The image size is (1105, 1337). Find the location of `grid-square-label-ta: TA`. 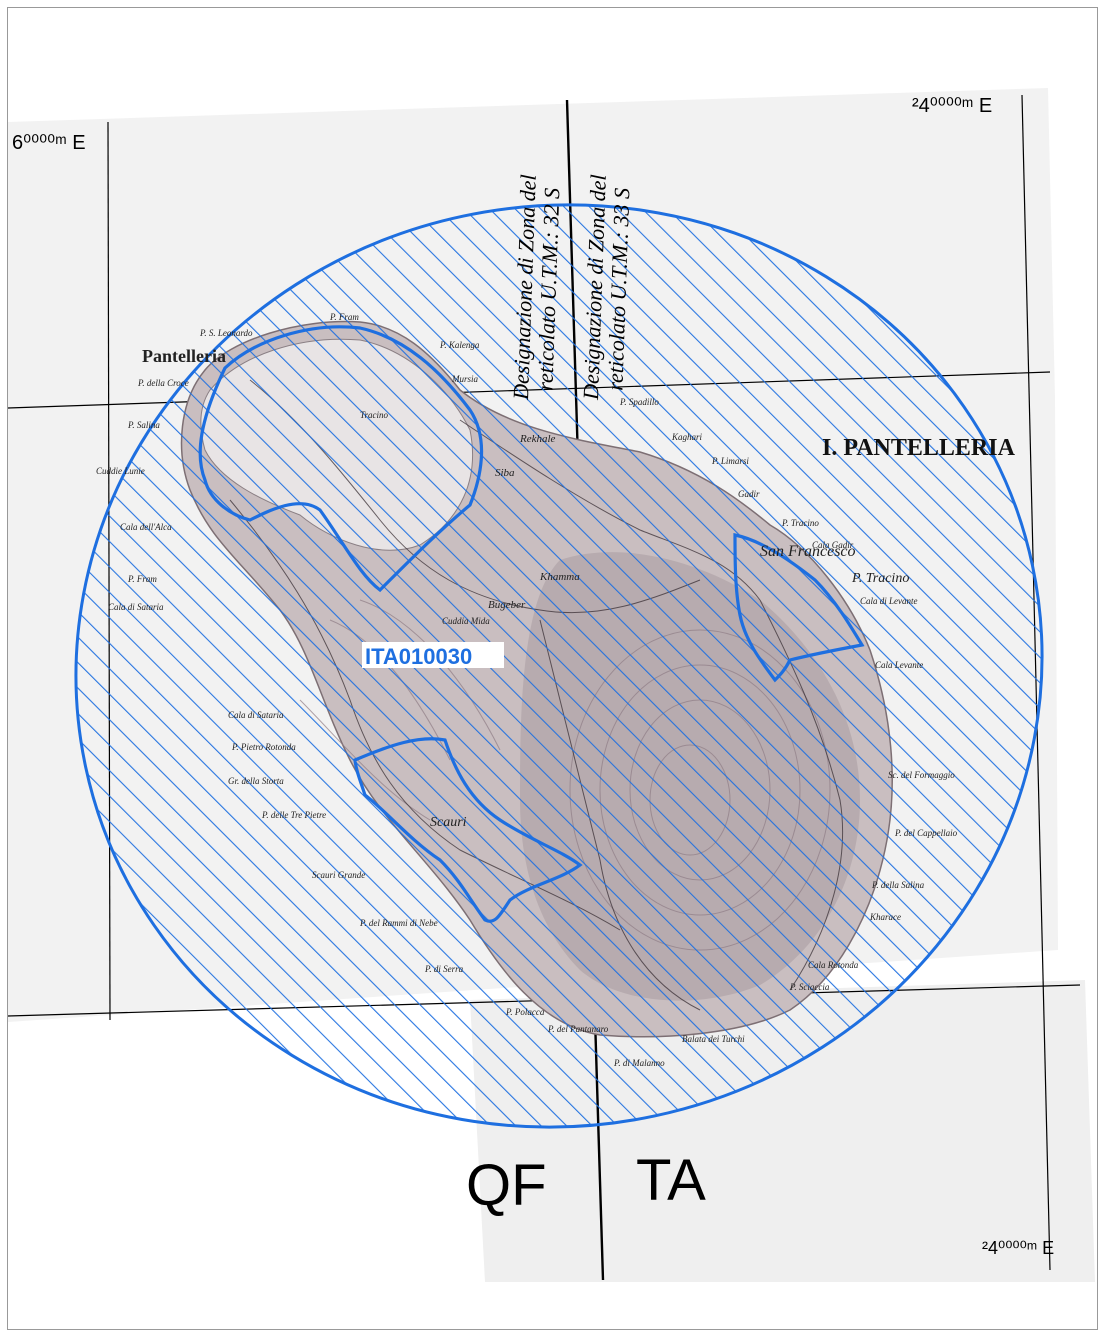

grid-square-label-ta: TA is located at coordinates (671, 1180).